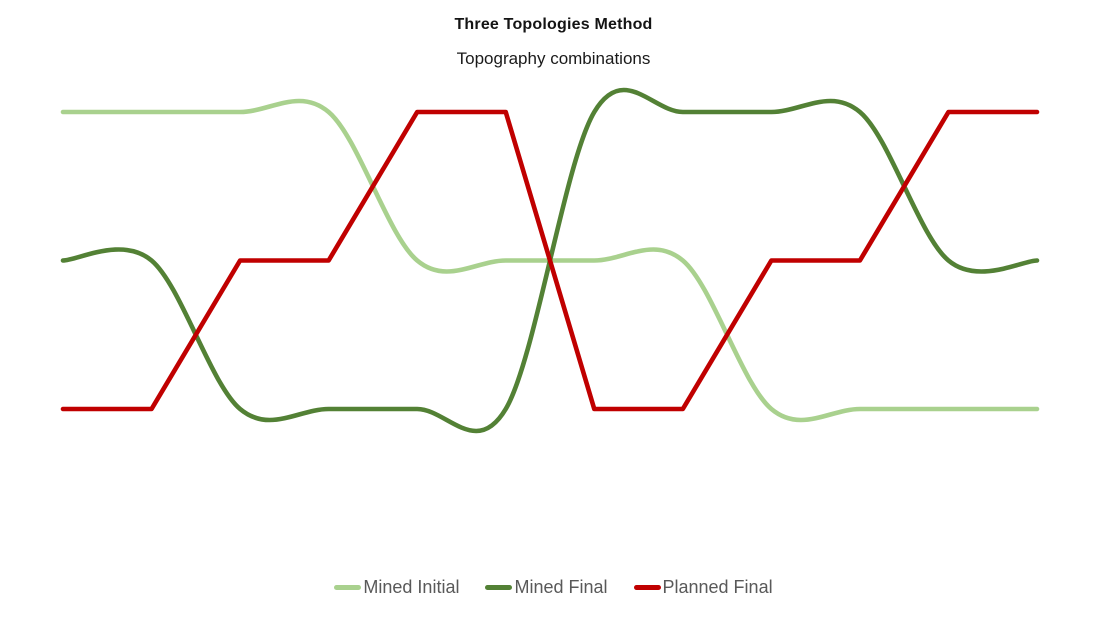  I want to click on legend-swatch-planned-final-icon, so click(647, 587).